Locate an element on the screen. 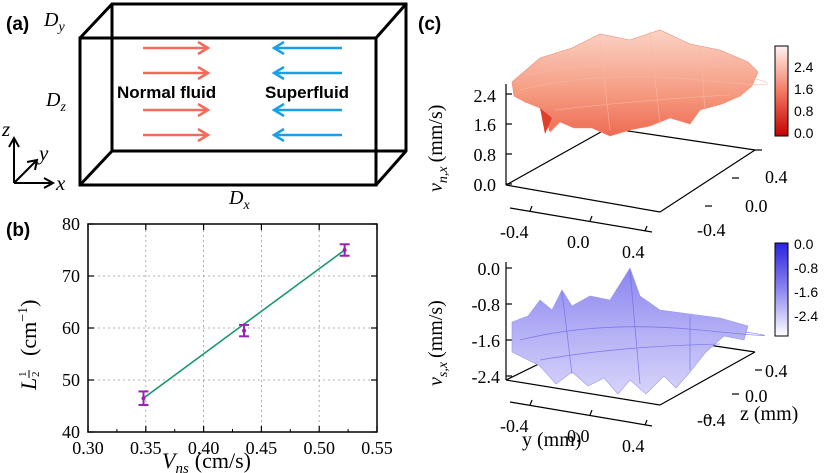 This screenshot has width=831, height=473. bottom-ytick: 0.4 is located at coordinates (633, 446).